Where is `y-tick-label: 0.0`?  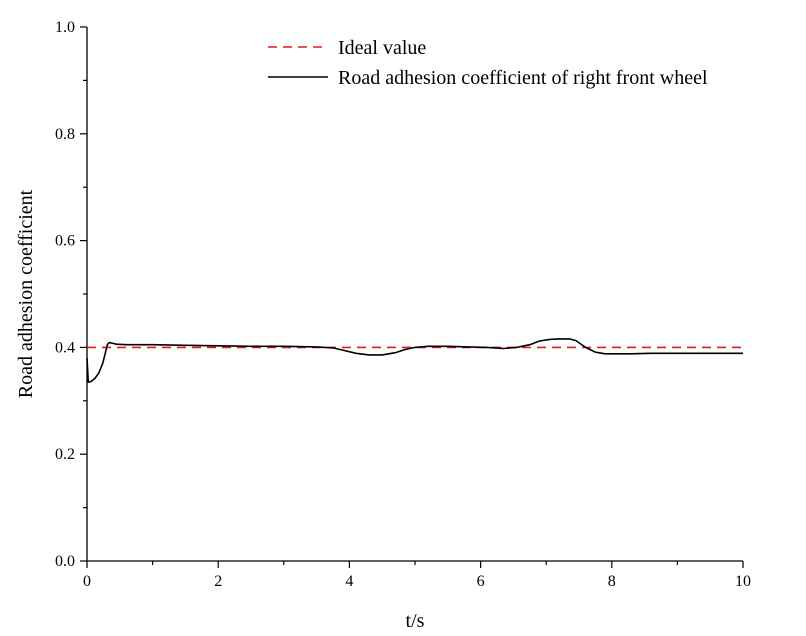
y-tick-label: 0.0 is located at coordinates (65, 561).